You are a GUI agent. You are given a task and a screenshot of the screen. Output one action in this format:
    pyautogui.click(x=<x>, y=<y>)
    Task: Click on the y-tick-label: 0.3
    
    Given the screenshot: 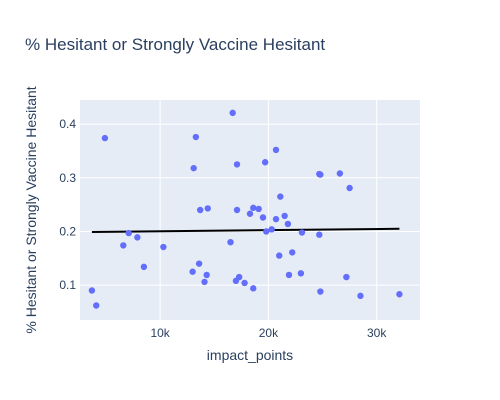 What is the action you would take?
    pyautogui.click(x=67, y=178)
    